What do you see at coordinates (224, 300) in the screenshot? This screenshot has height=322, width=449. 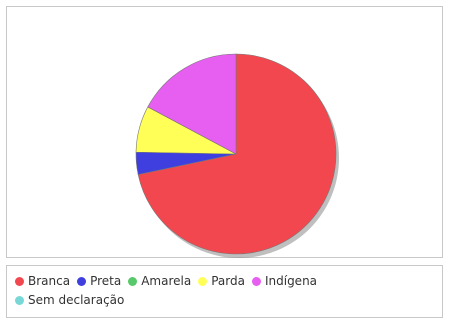 I see `legend-row: Sem declaração` at bounding box center [224, 300].